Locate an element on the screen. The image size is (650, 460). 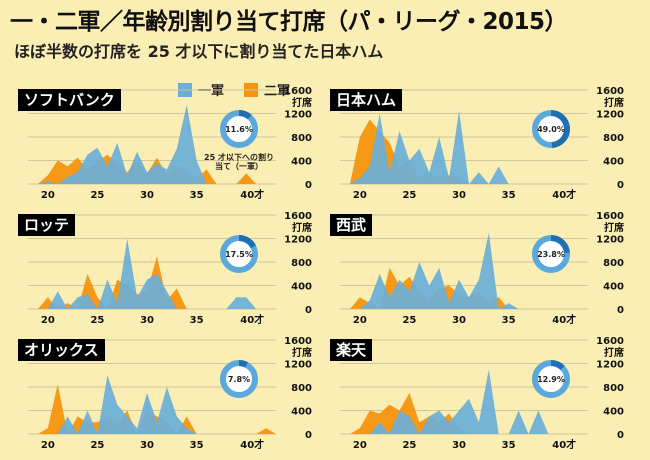
team-label-0: ソフトバンク is located at coordinates (69, 100).